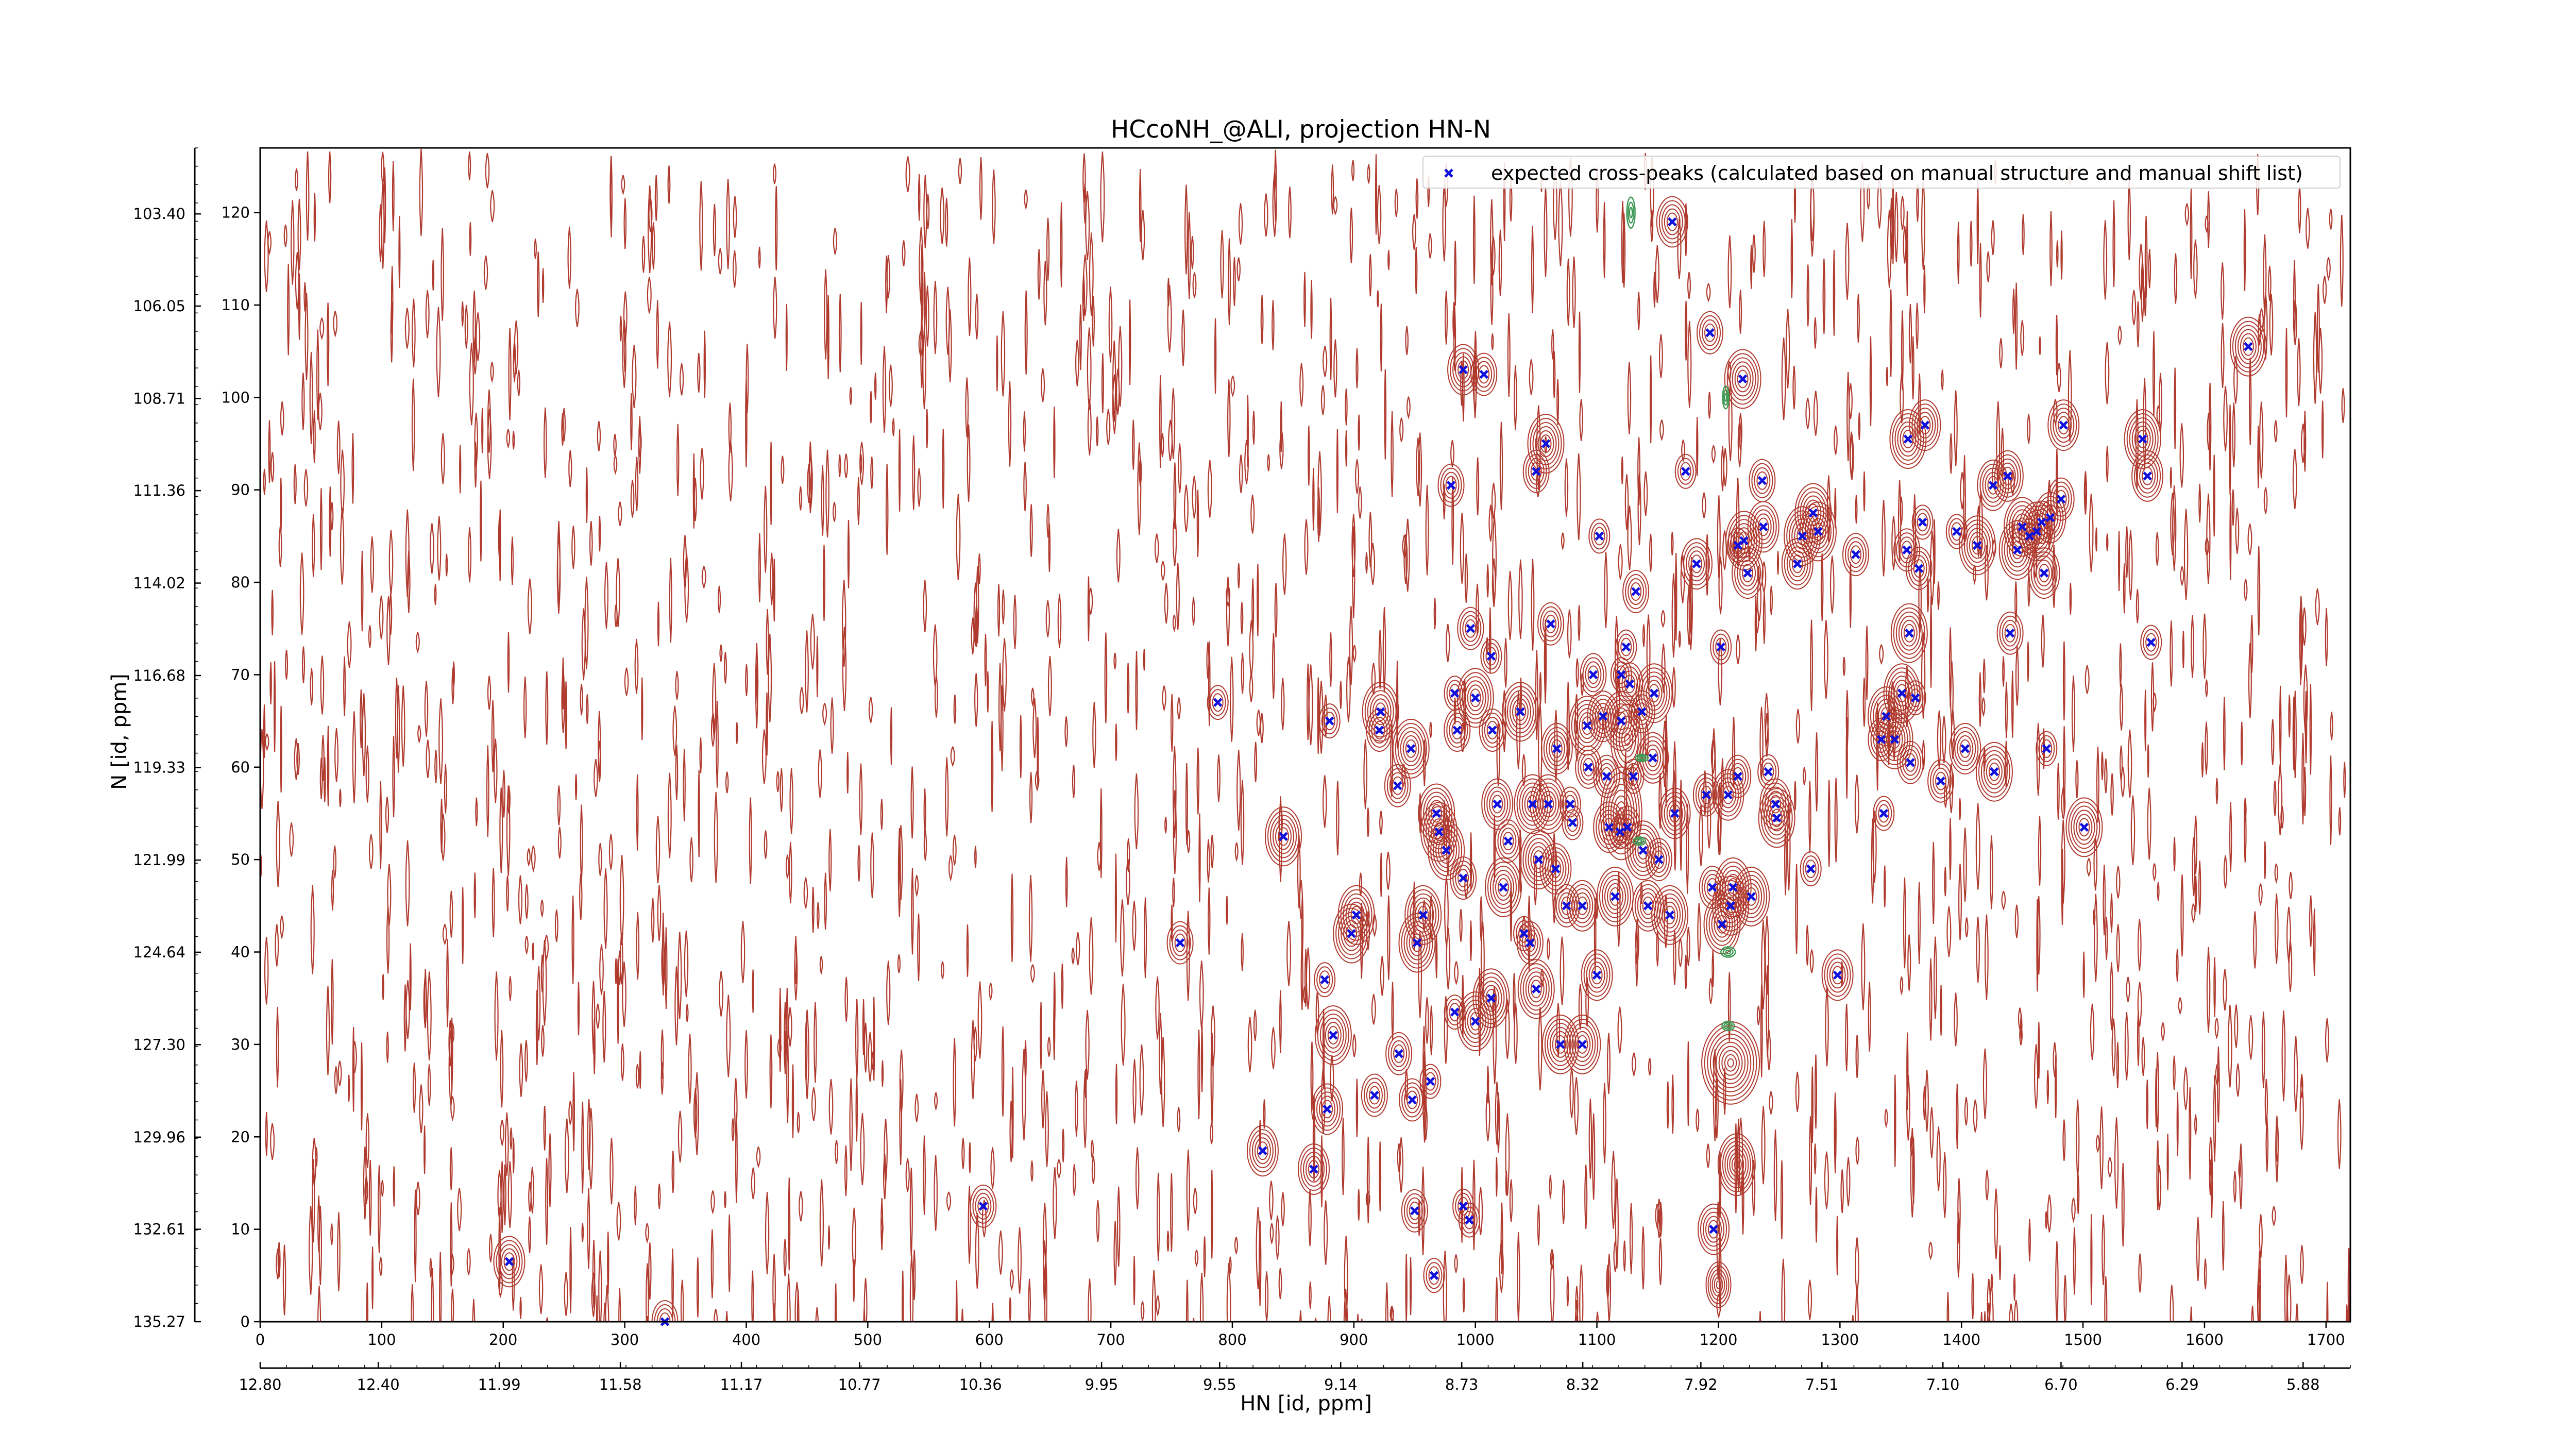 The width and height of the screenshot is (2576, 1449). Describe the element at coordinates (240, 767) in the screenshot. I see `y-tick-label: 60` at that location.